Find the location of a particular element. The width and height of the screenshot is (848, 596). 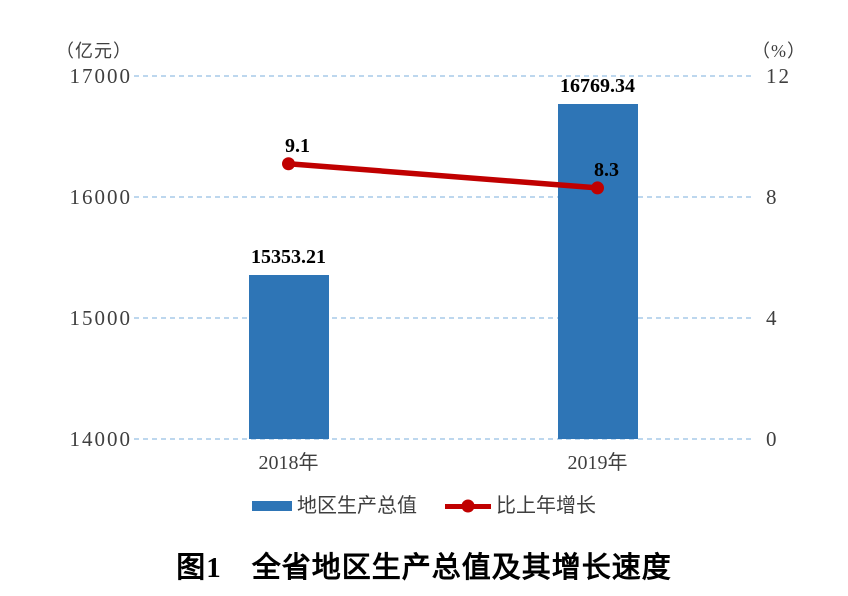

legend-bar-swatch is located at coordinates (272, 506).